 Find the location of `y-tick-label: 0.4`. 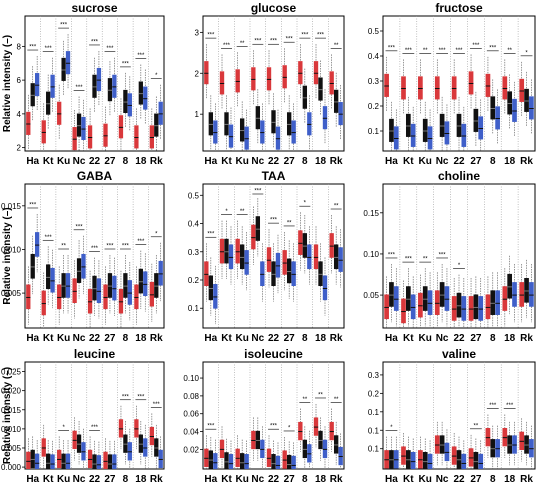

y-tick-label: 0.4 is located at coordinates (374, 56).